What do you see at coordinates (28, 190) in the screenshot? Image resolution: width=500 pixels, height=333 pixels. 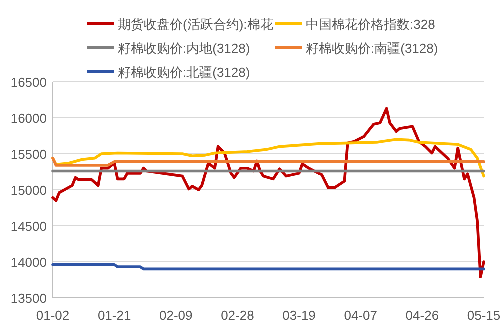 I see `y-tick-label: 15000` at bounding box center [28, 190].